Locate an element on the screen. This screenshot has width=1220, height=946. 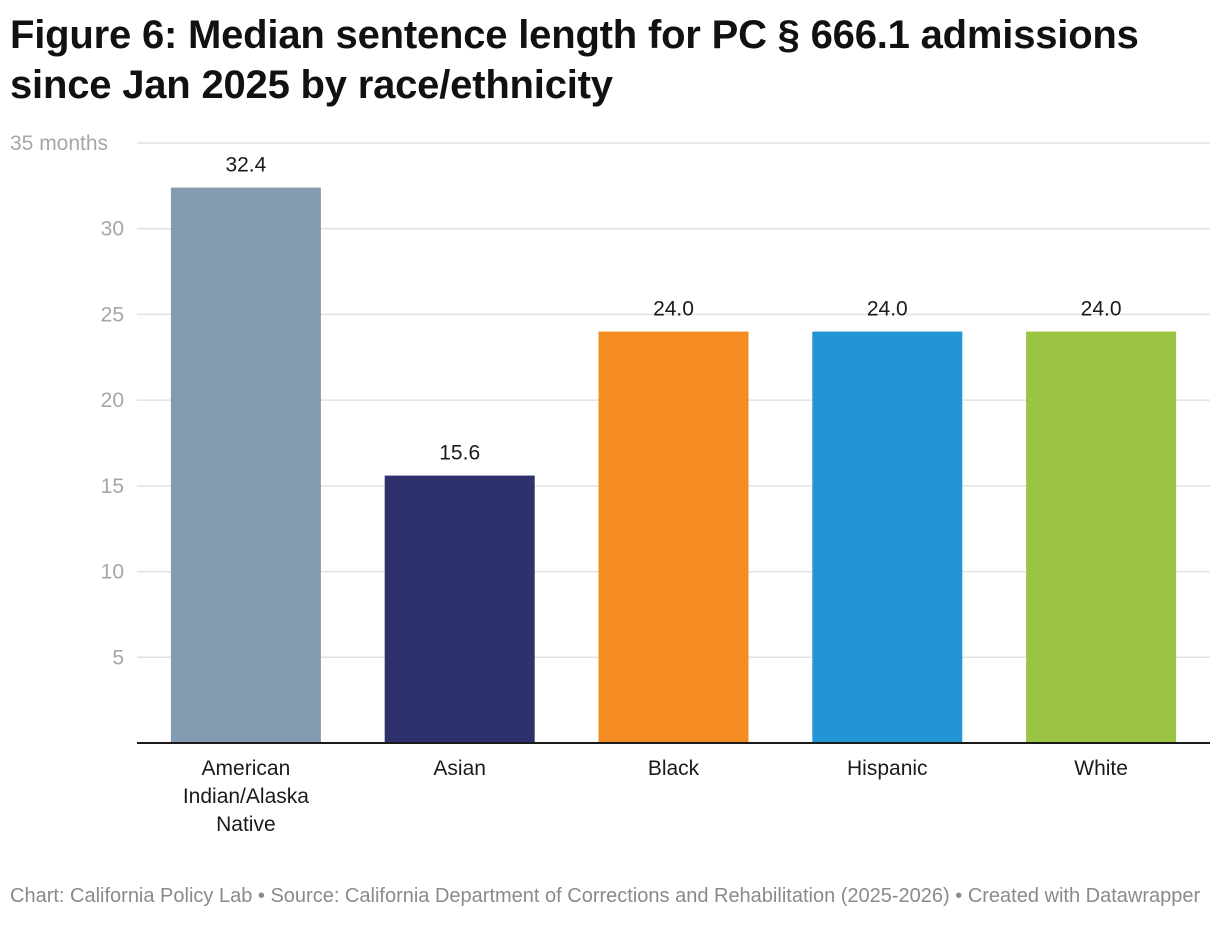
chart-footer: Chart: California Policy Lab • Source is located at coordinates (605, 896).